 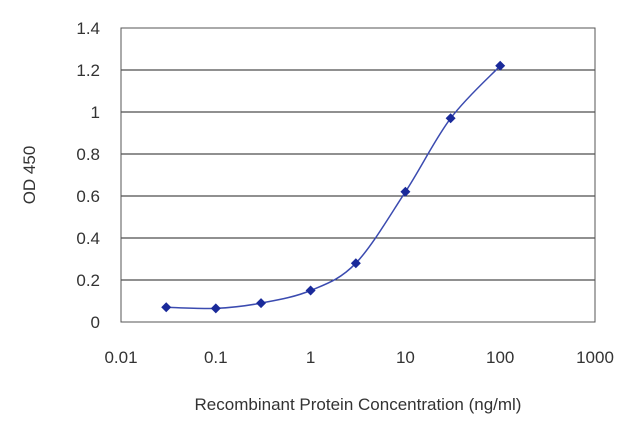 I want to click on x-tick-label: 0.01, so click(x=120, y=357).